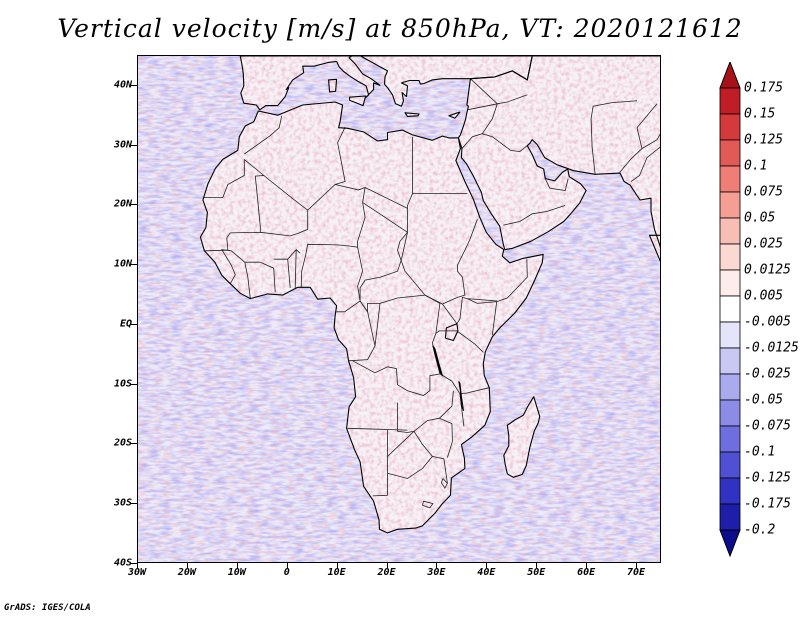 This screenshot has width=800, height=618. Describe the element at coordinates (186, 572) in the screenshot. I see `lon-tick-label: 20W` at that location.